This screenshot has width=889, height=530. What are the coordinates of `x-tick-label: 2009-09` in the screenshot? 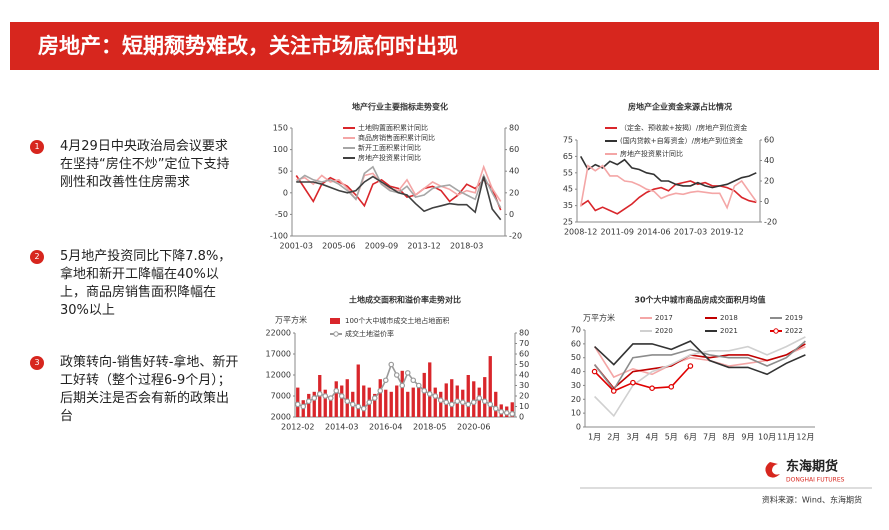 It's located at (381, 246).